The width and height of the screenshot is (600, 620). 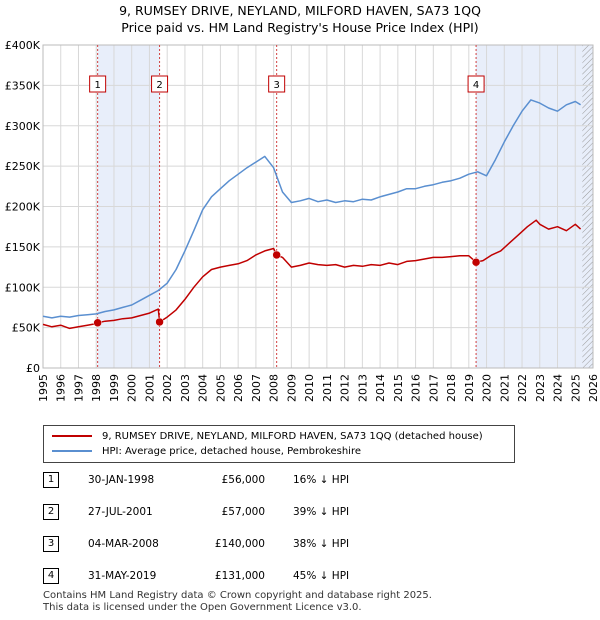 What do you see at coordinates (558, 388) in the screenshot?
I see `x-tick-label: 2024` at bounding box center [558, 388].